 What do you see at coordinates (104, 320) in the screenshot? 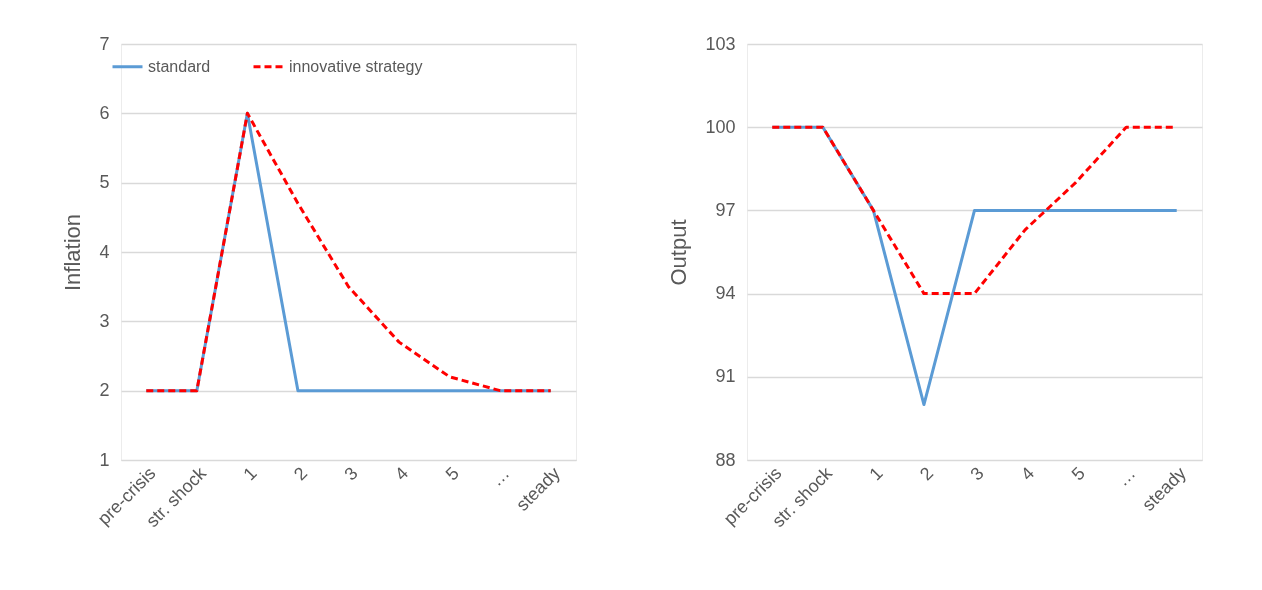
I see `y-tick-label: 3` at bounding box center [104, 320].